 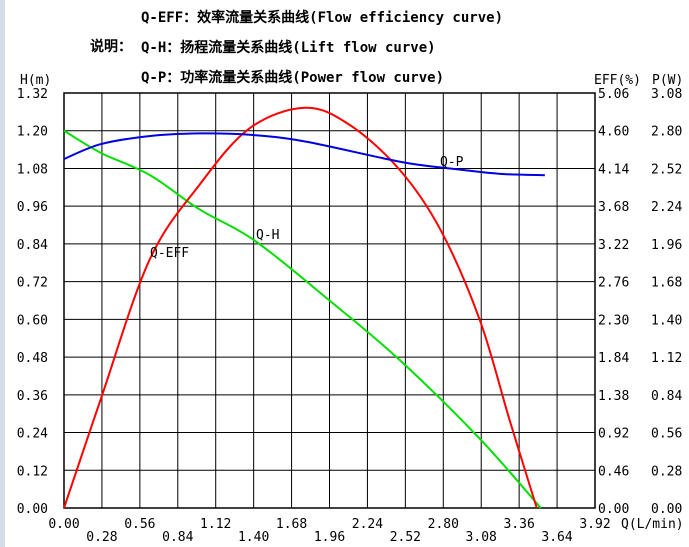 What do you see at coordinates (32, 509) in the screenshot?
I see `y-left-tick-label: 0.00` at bounding box center [32, 509].